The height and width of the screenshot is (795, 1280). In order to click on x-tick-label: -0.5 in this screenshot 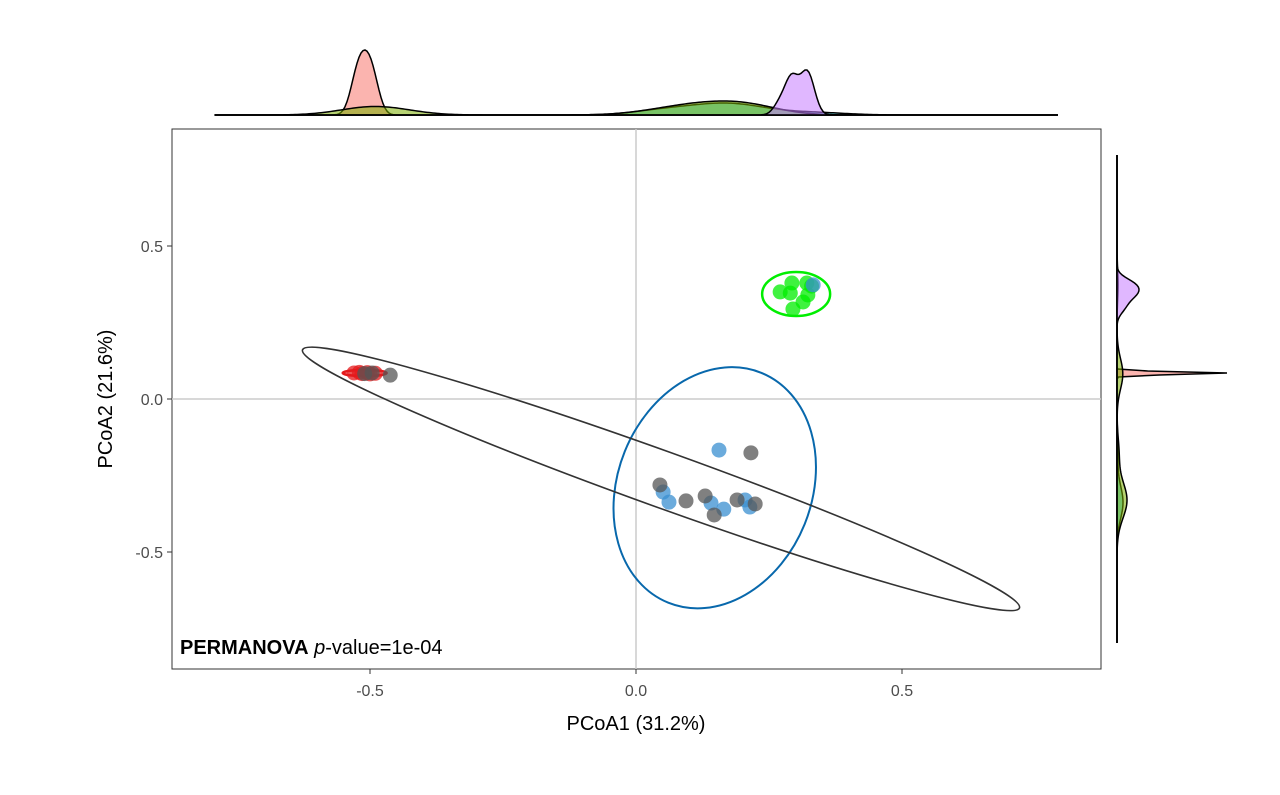, I will do `click(370, 691)`.